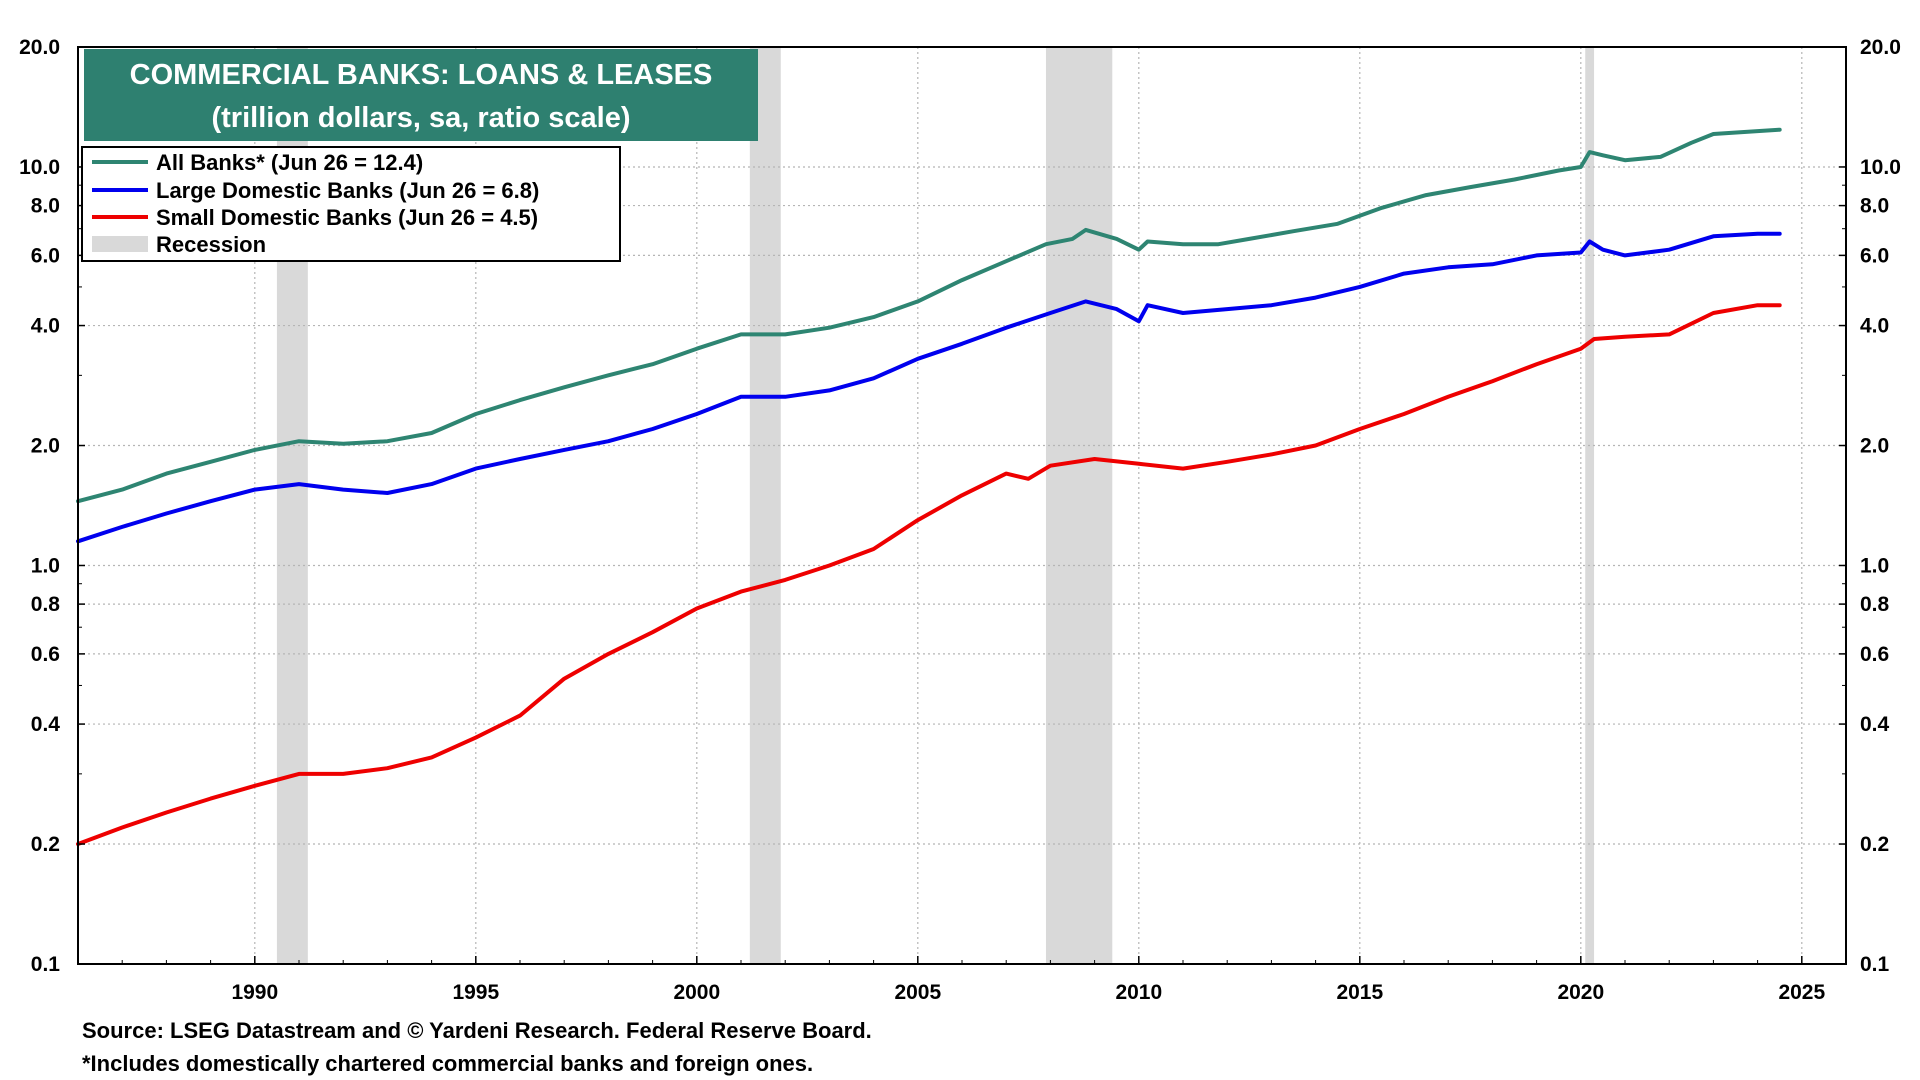 This screenshot has height=1080, width=1920. I want to click on y-tick-label-right: 6.0, so click(1874, 255).